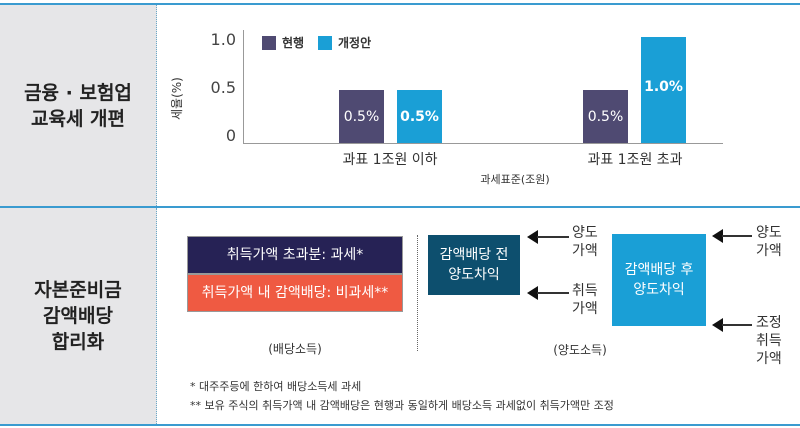 The width and height of the screenshot is (800, 428). What do you see at coordinates (177, 98) in the screenshot?
I see `y-axis-label: 세율(%)` at bounding box center [177, 98].